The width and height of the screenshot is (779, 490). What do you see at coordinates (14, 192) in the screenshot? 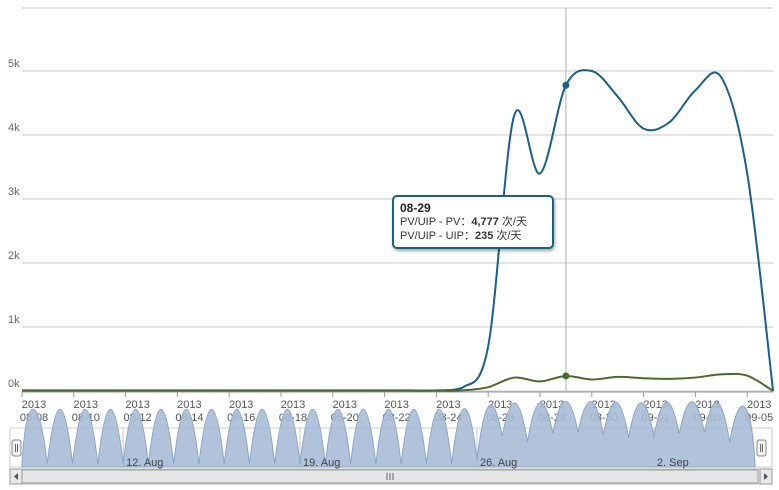
I see `y-tick-label: 3k` at bounding box center [14, 192].